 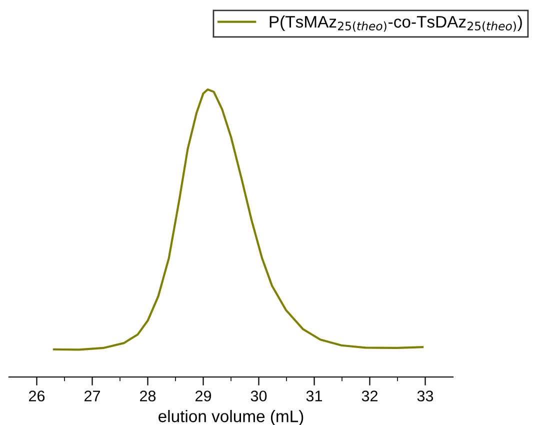 What do you see at coordinates (258, 396) in the screenshot?
I see `x-tick-label: 30` at bounding box center [258, 396].